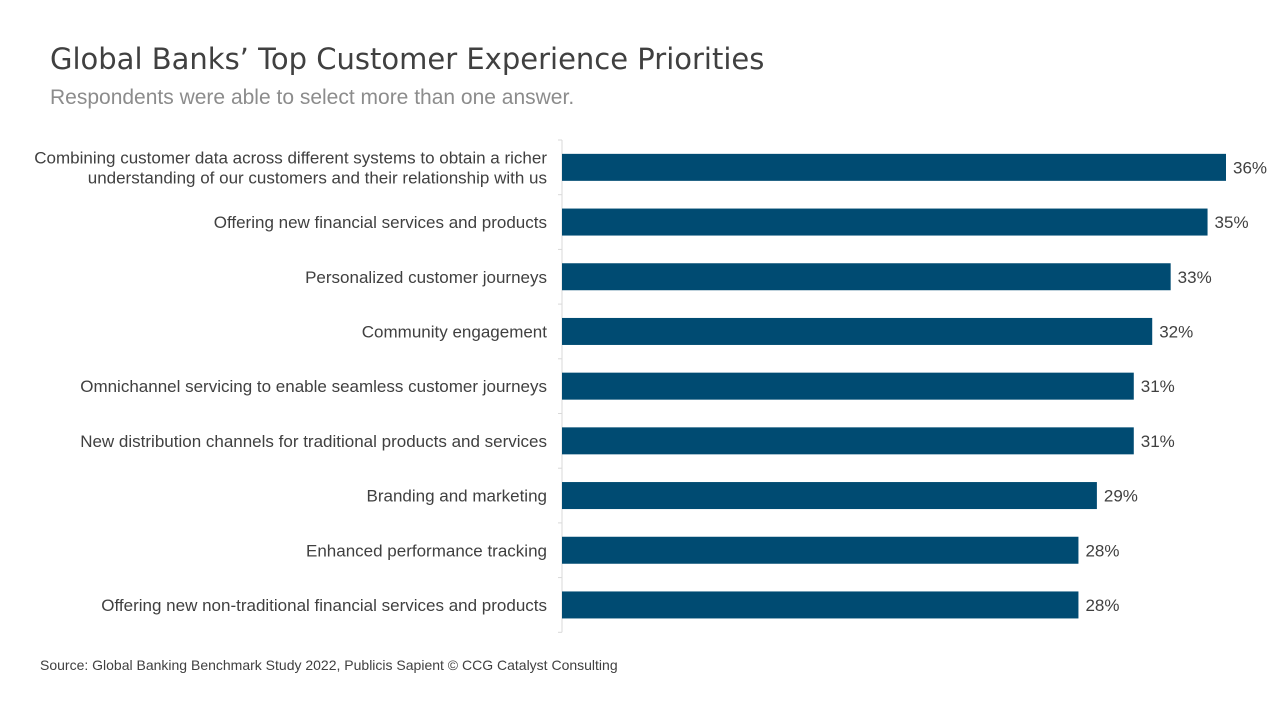 This screenshot has height=720, width=1280. Describe the element at coordinates (1195, 277) in the screenshot. I see `value-label-3: 33%` at that location.